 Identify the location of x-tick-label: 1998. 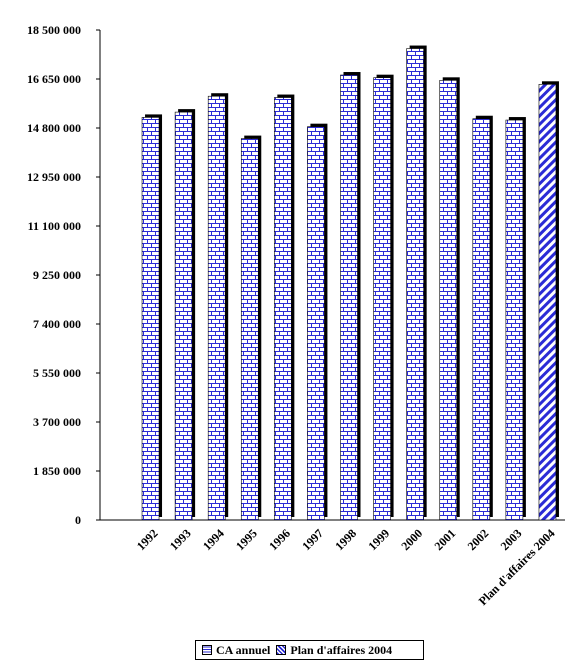
(345, 539).